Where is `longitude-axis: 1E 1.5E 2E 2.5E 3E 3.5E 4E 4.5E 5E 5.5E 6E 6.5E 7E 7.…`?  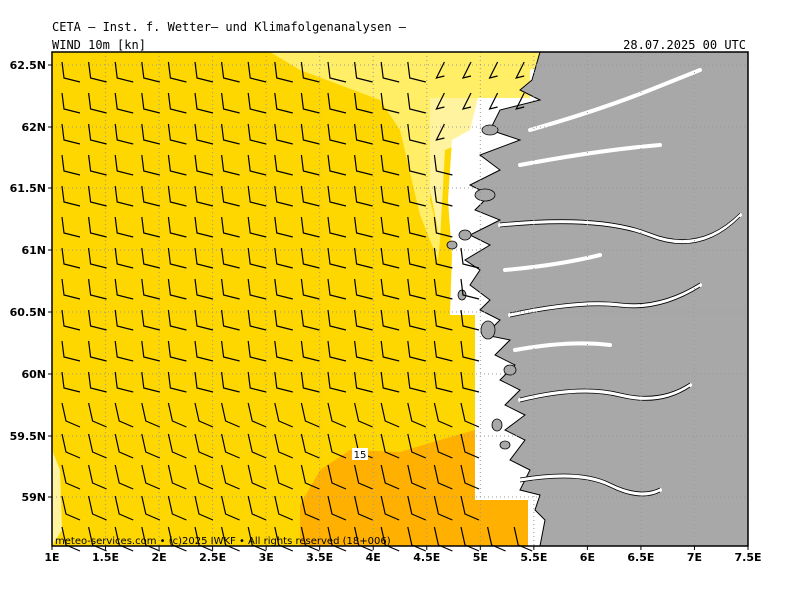
longitude-axis: 1E 1.5E 2E 2.5E 3E 3.5E 4E 4.5E 5E 5.5E 6E 6.5E 7E 7.… is located at coordinates (403, 555).